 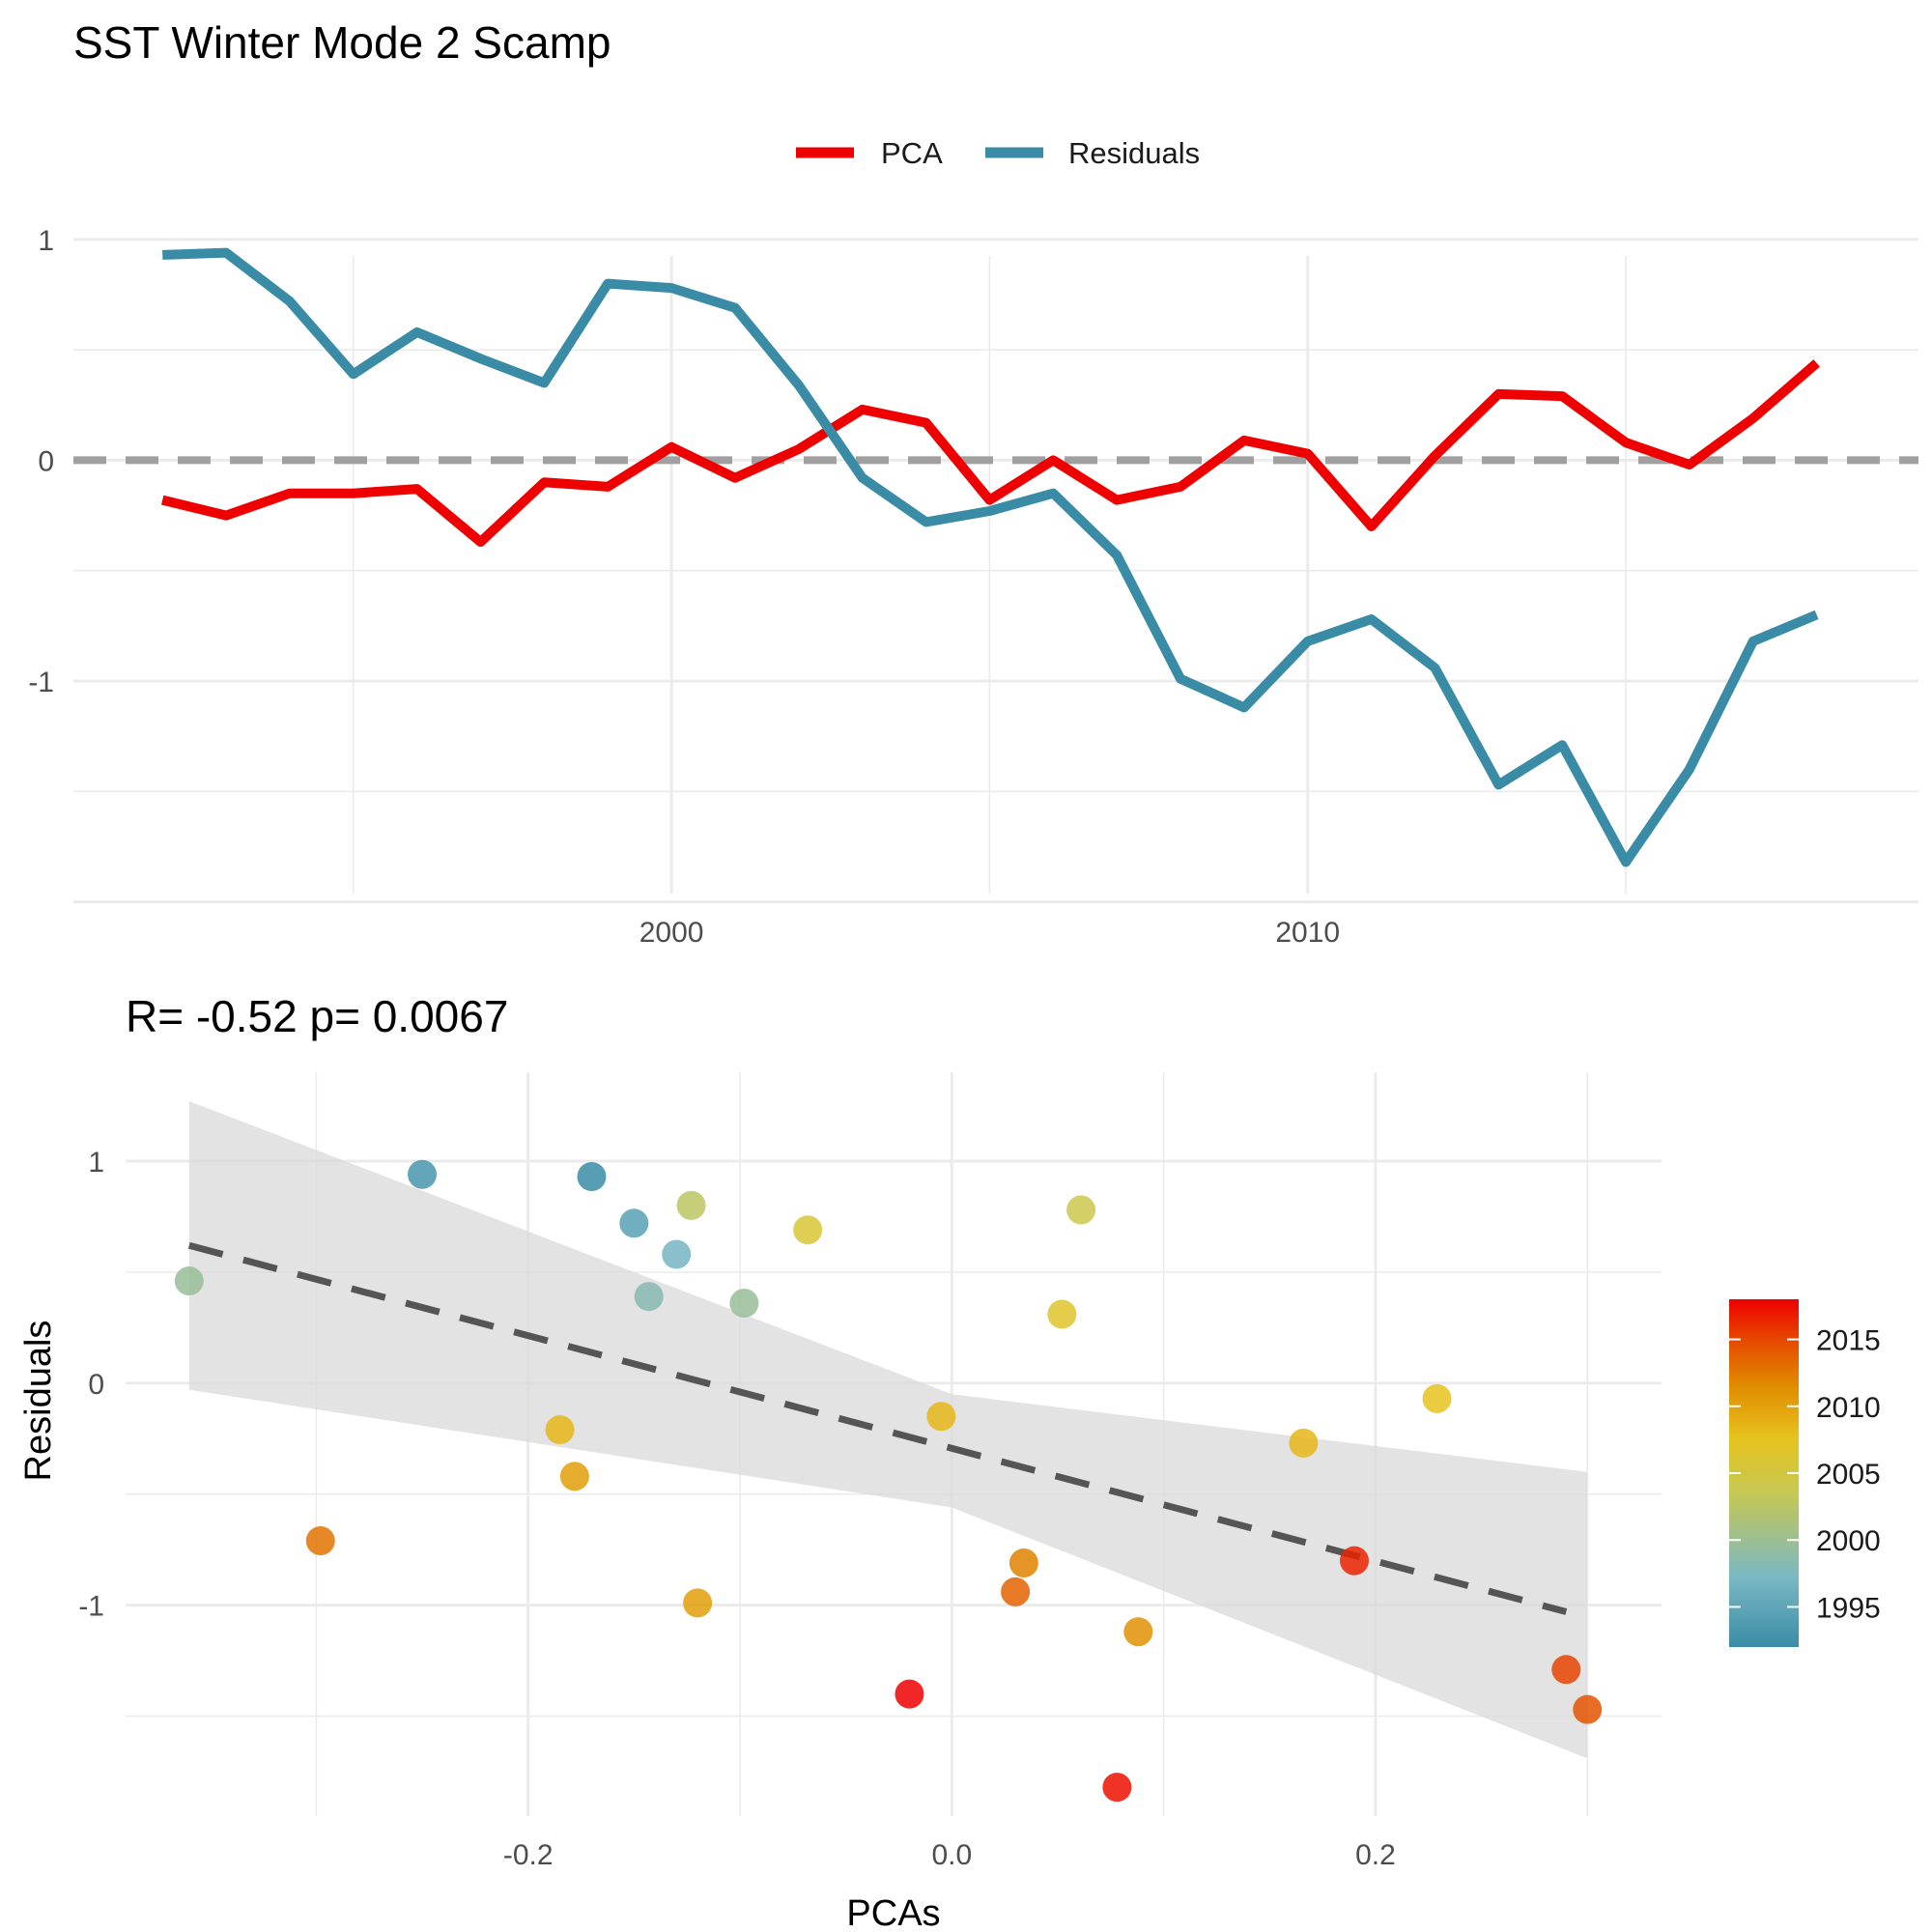 I want to click on legend: PCA Residuals, so click(x=998, y=153).